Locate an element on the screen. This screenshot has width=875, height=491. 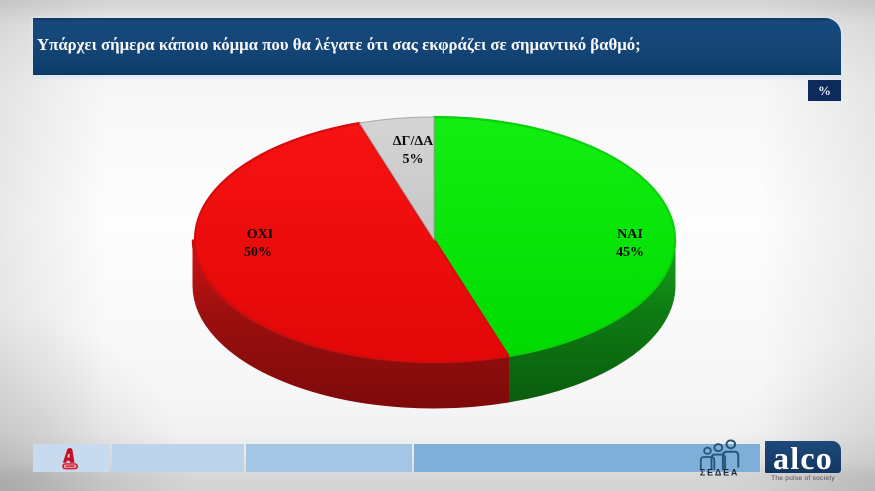
svg-text: 45% is located at coordinates (630, 252).